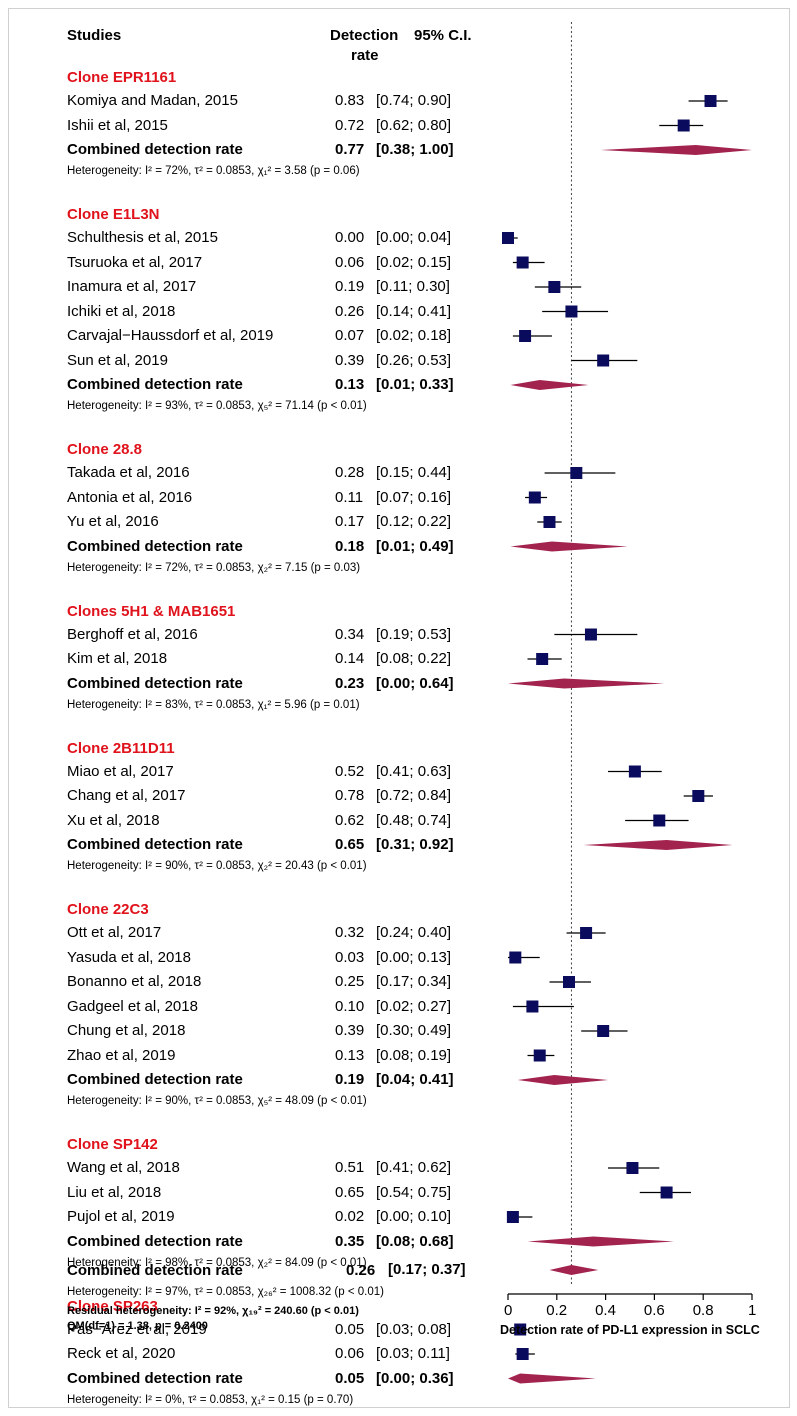  What do you see at coordinates (350, 1167) in the screenshot?
I see `study-rate: 0.51` at bounding box center [350, 1167].